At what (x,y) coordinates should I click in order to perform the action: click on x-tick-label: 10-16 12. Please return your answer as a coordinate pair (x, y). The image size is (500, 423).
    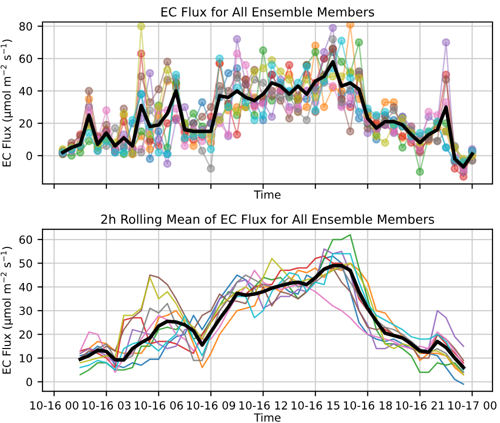
    Looking at the image, I should click on (263, 405).